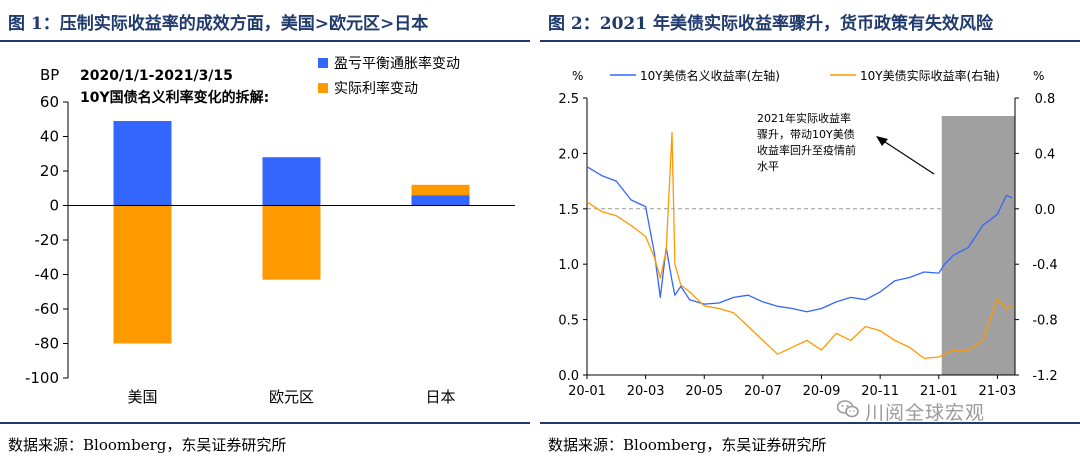 This screenshot has height=467, width=1080. I want to click on left-y-tick-label: 0.0, so click(568, 376).